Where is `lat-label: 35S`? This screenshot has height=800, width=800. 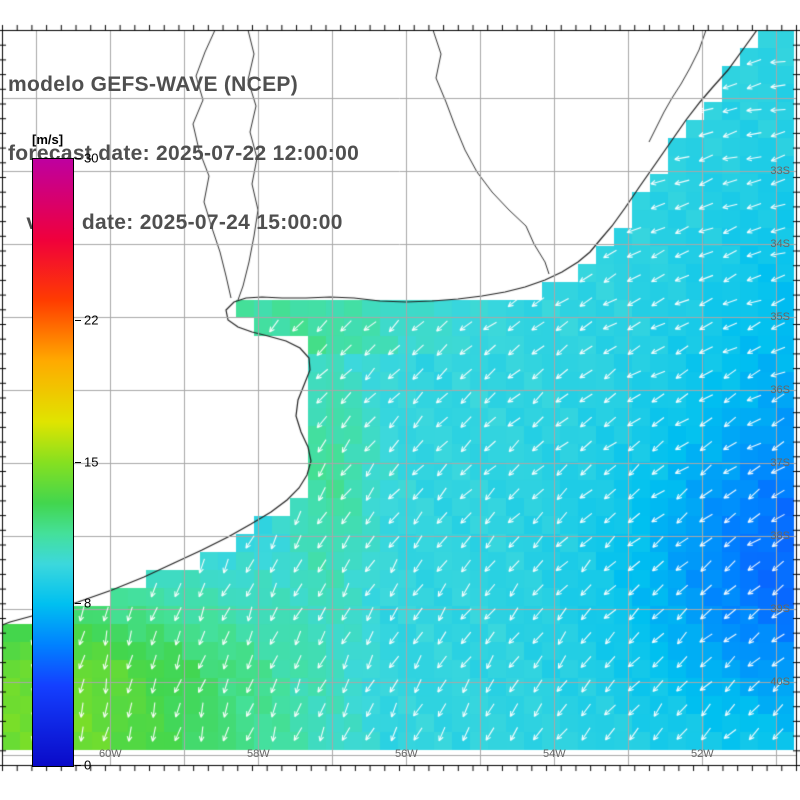 lat-label: 35S is located at coordinates (780, 317).